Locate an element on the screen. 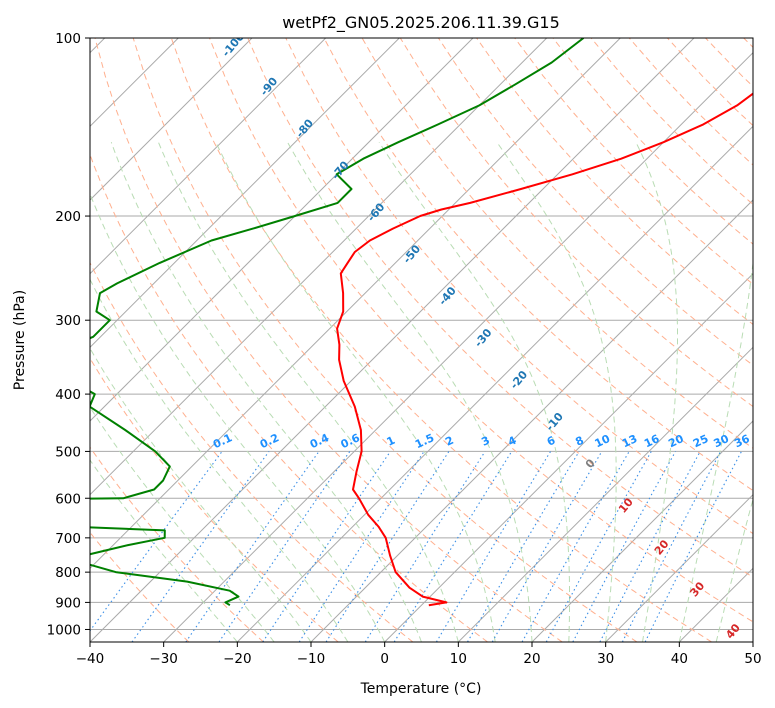 The image size is (775, 708). x-tick-label: −40 is located at coordinates (90, 659).